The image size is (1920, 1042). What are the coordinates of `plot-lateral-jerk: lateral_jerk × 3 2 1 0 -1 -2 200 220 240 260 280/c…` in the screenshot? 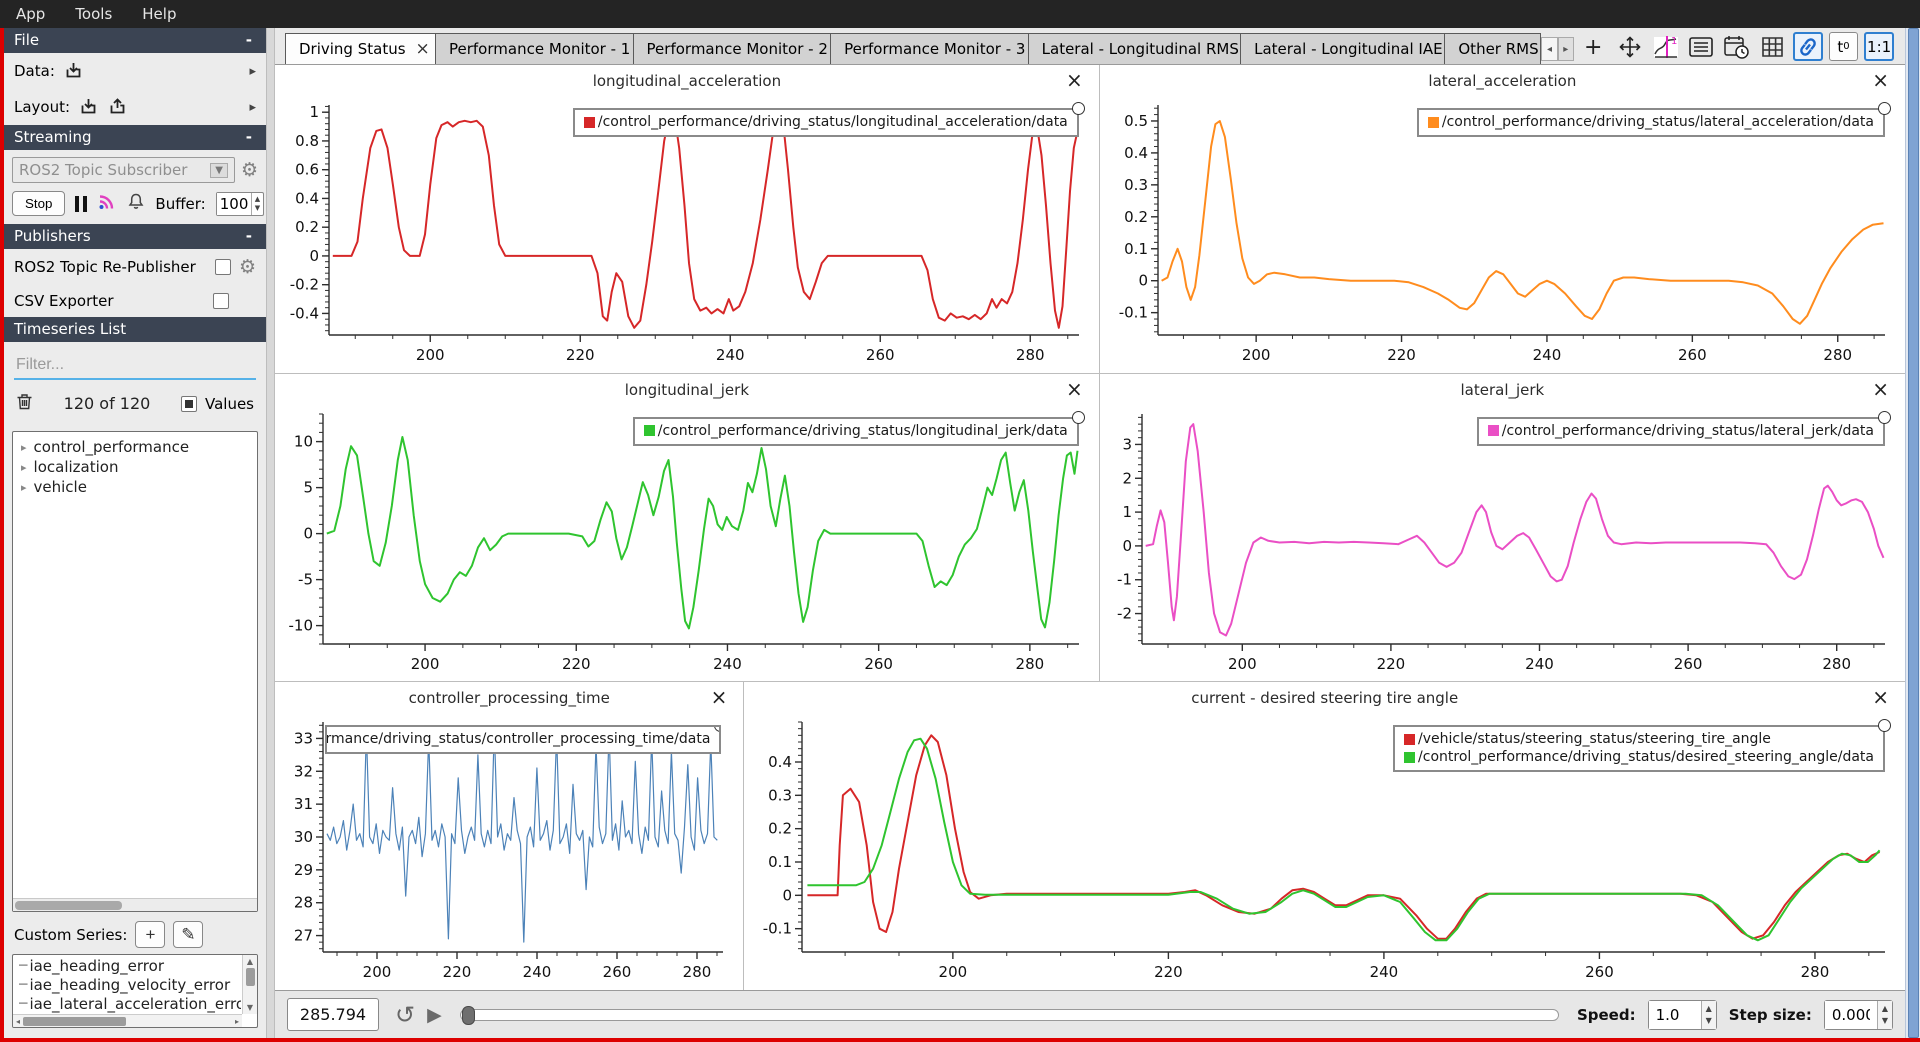 It's located at (1502, 528).